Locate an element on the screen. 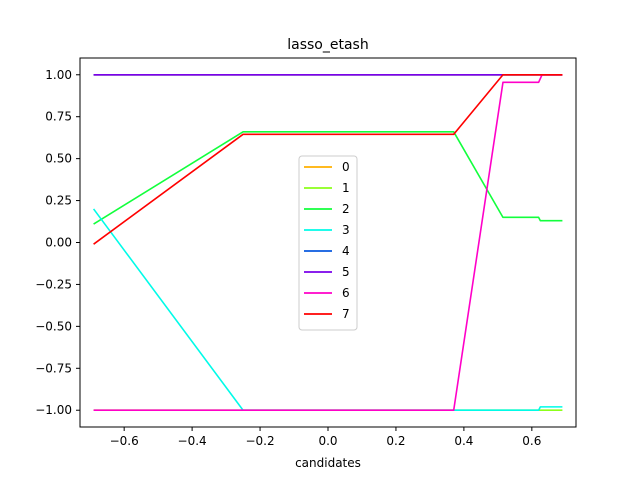 The height and width of the screenshot is (480, 640). y-tick-label: −1.00 is located at coordinates (53, 410).